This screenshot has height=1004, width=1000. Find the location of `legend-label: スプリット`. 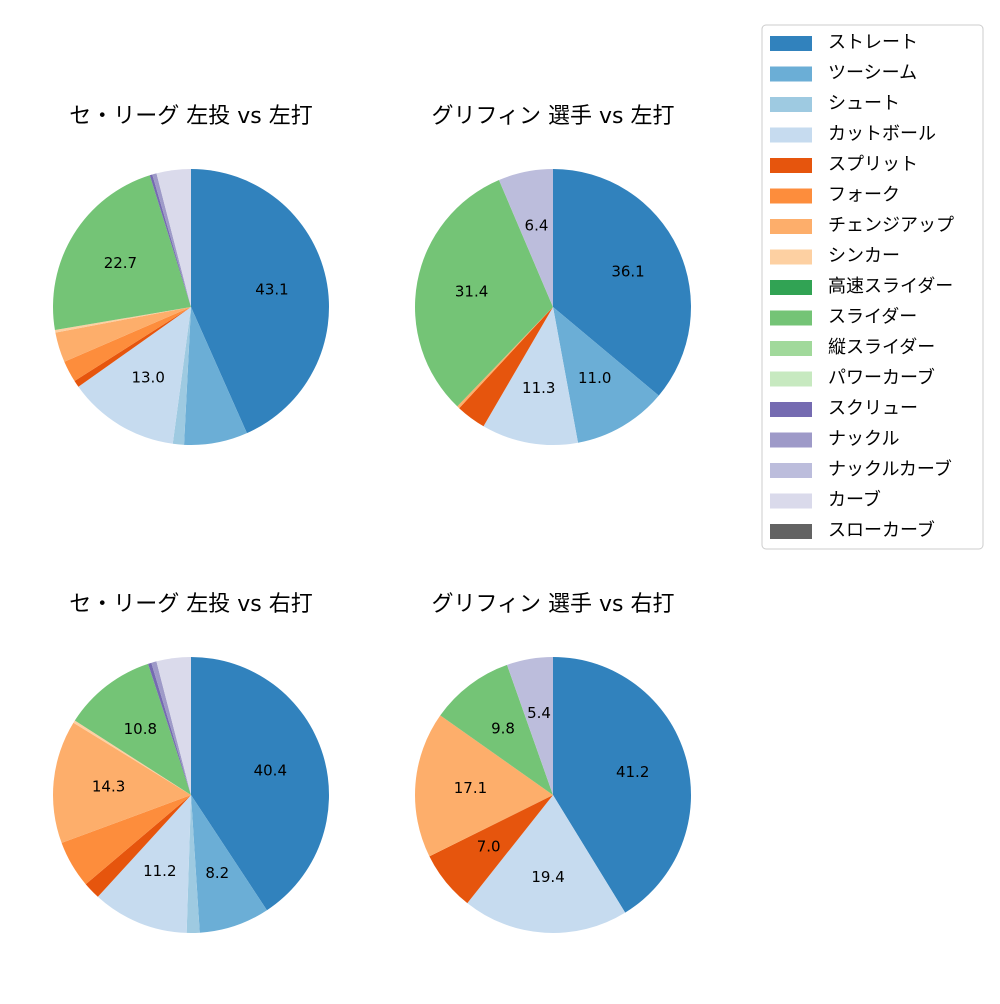

legend-label: スプリット is located at coordinates (873, 164).